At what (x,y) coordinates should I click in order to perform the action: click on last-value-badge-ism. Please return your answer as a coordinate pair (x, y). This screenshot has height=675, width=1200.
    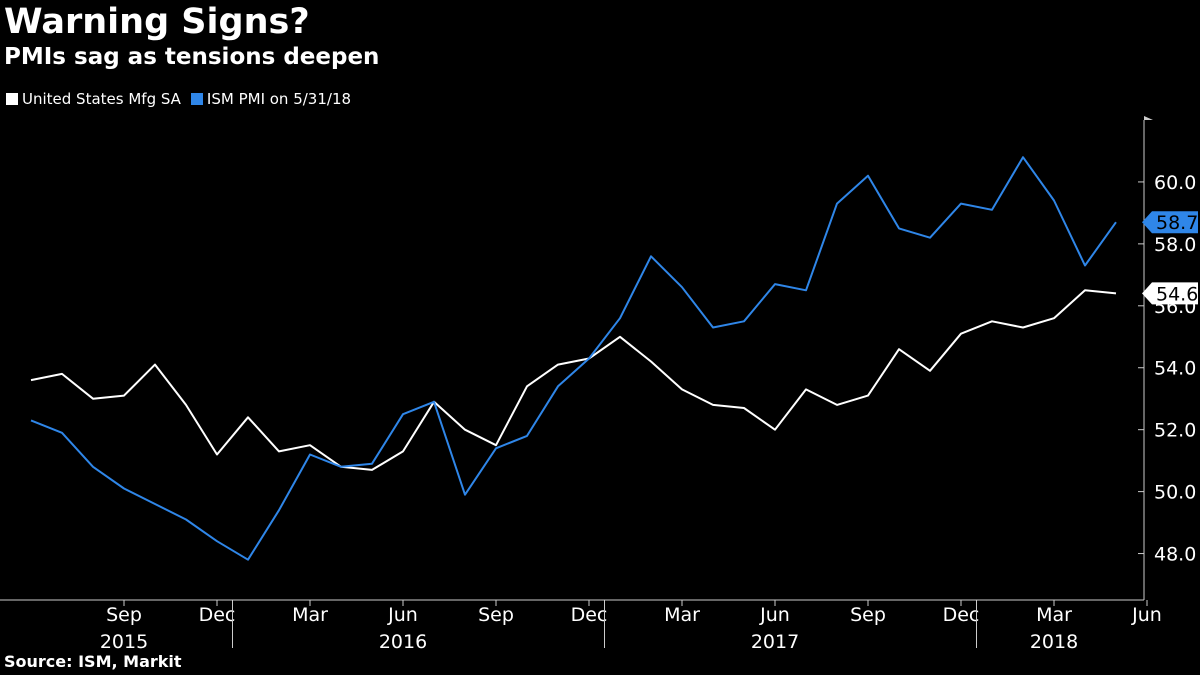
    Looking at the image, I should click on (1170, 222).